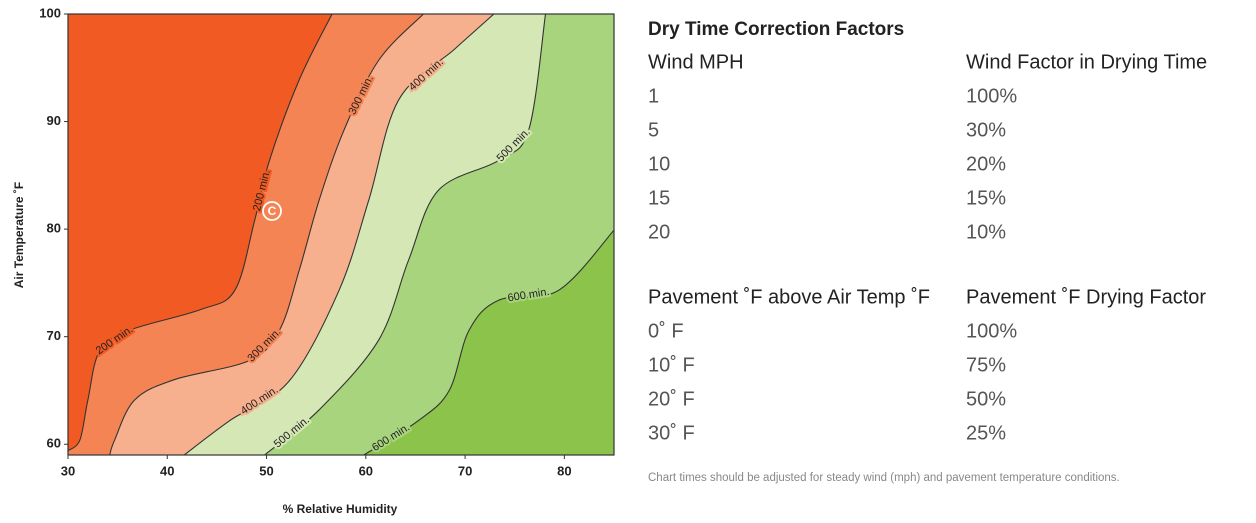 The height and width of the screenshot is (523, 1256). What do you see at coordinates (986, 130) in the screenshot?
I see `table-cell: 30%` at bounding box center [986, 130].